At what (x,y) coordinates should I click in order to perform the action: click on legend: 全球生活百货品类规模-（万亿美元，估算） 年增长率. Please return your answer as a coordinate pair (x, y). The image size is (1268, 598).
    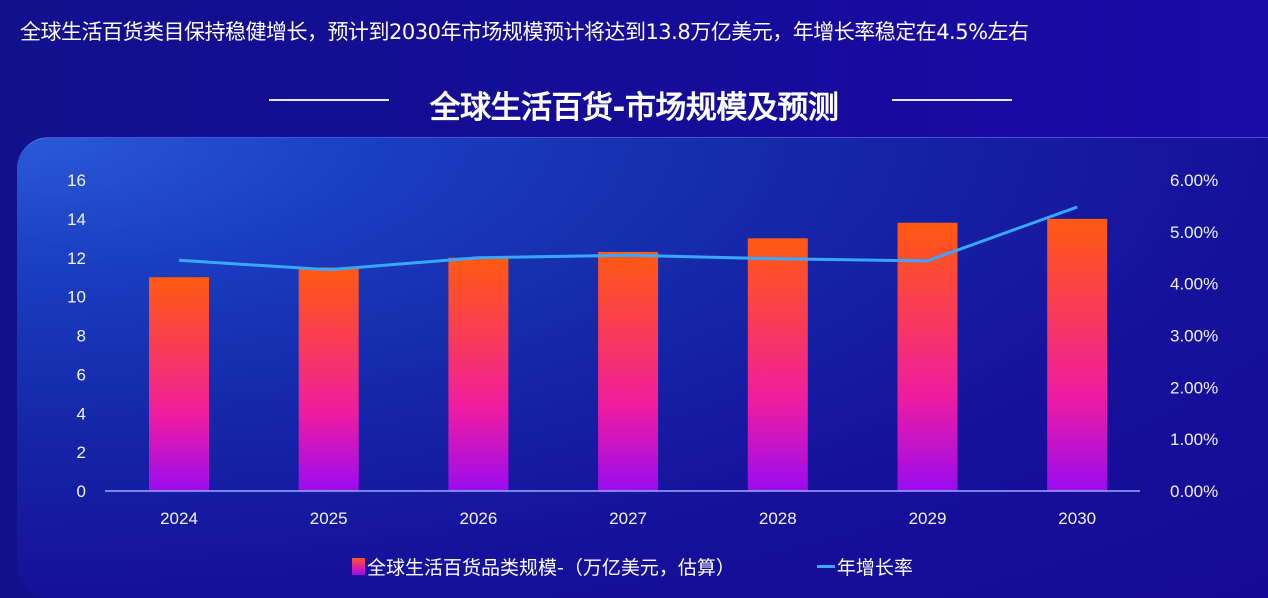
    Looking at the image, I should click on (632, 566).